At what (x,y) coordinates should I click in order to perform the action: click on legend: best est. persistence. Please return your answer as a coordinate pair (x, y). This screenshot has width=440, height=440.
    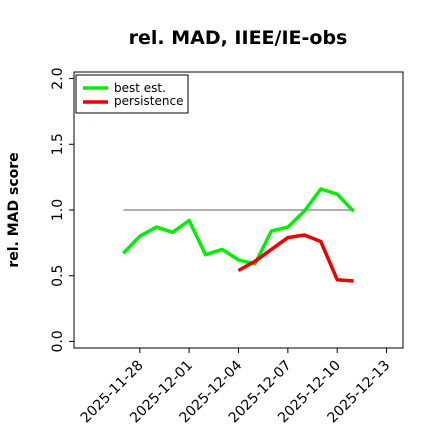
    Looking at the image, I should click on (132, 94).